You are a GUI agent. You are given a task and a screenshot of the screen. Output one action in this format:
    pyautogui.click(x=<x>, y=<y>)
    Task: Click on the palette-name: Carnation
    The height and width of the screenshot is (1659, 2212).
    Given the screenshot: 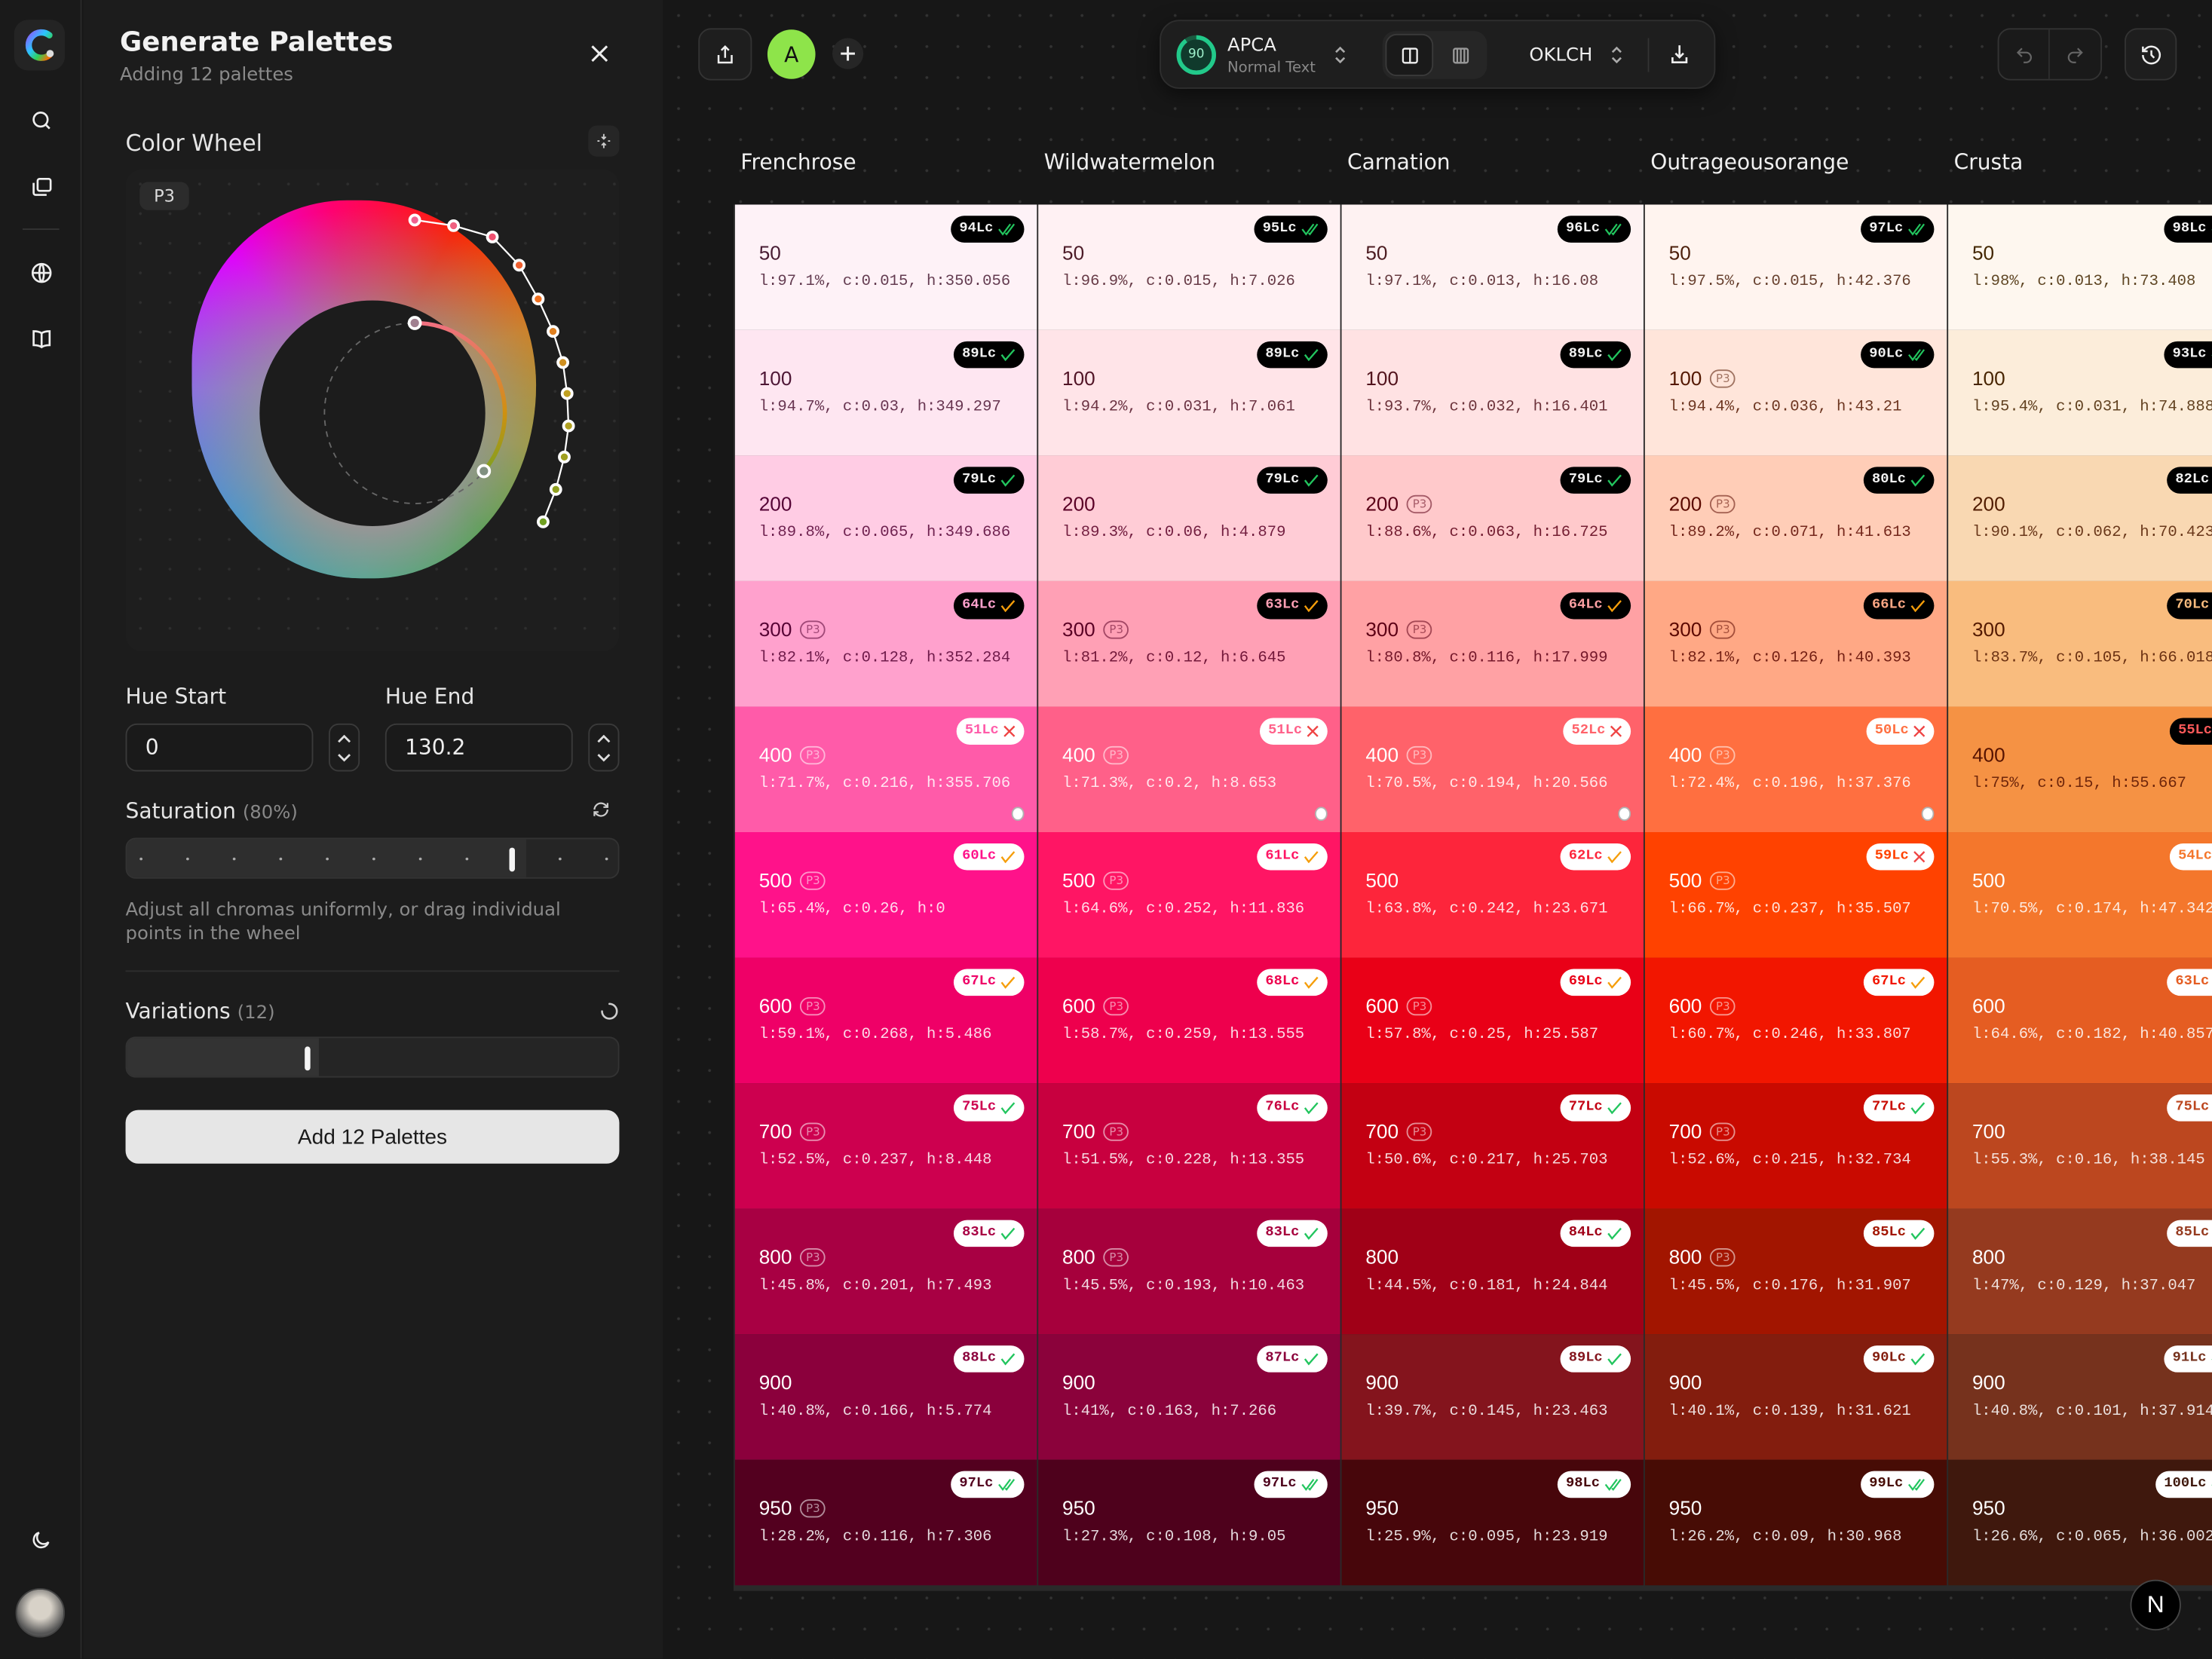 What is the action you would take?
    pyautogui.click(x=1399, y=162)
    